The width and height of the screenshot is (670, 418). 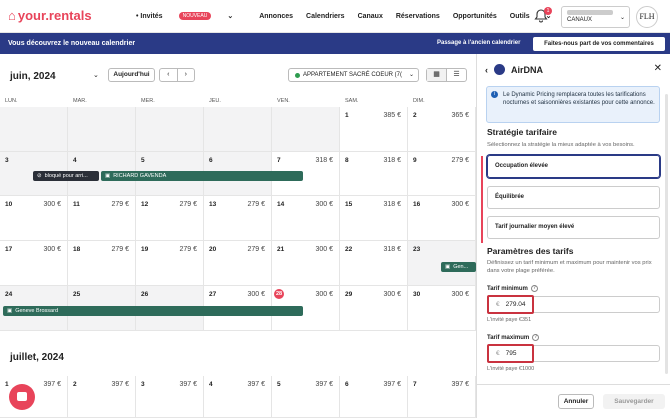 I want to click on option-tarif-journalier: Tarif journalier moyen élevé, so click(x=573, y=227).